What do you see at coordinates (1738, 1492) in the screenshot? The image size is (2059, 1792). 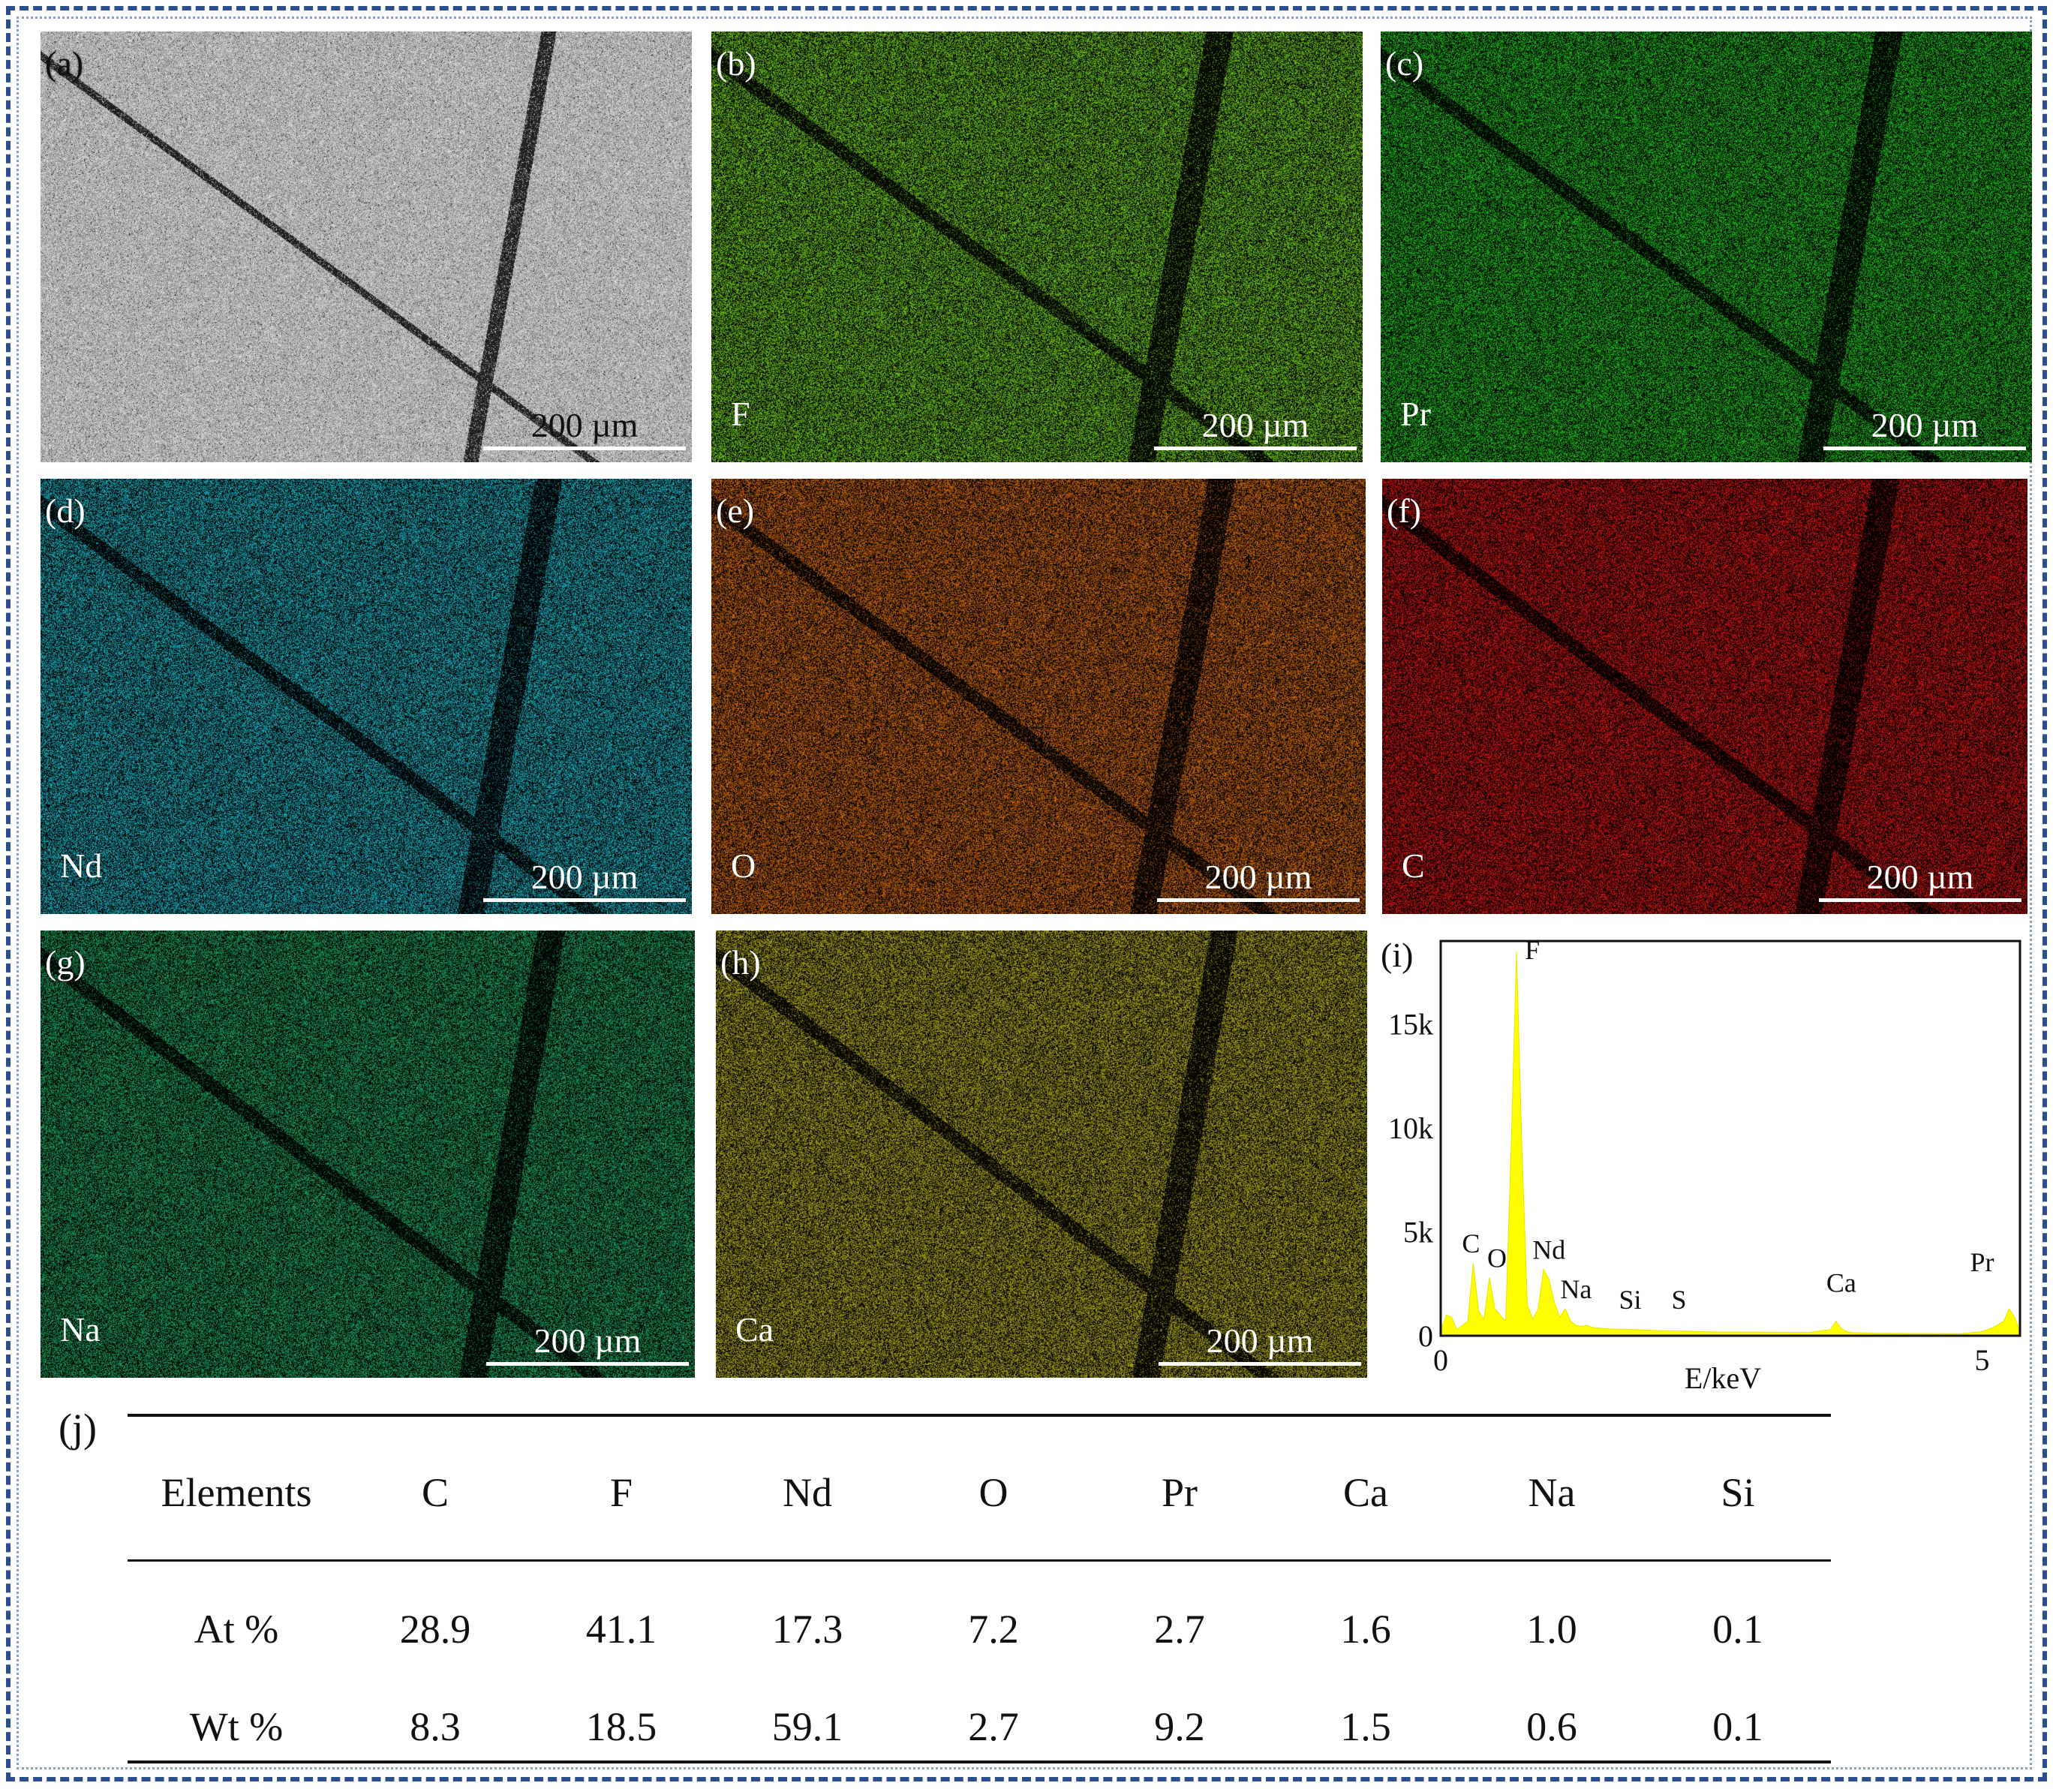 I see `table-header-cell: Si` at bounding box center [1738, 1492].